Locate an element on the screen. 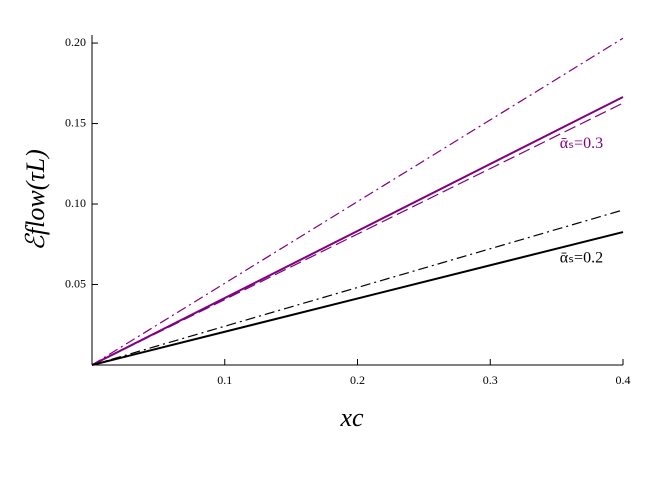 This screenshot has width=649, height=491. x-tick-label: 0.1 is located at coordinates (224, 380).